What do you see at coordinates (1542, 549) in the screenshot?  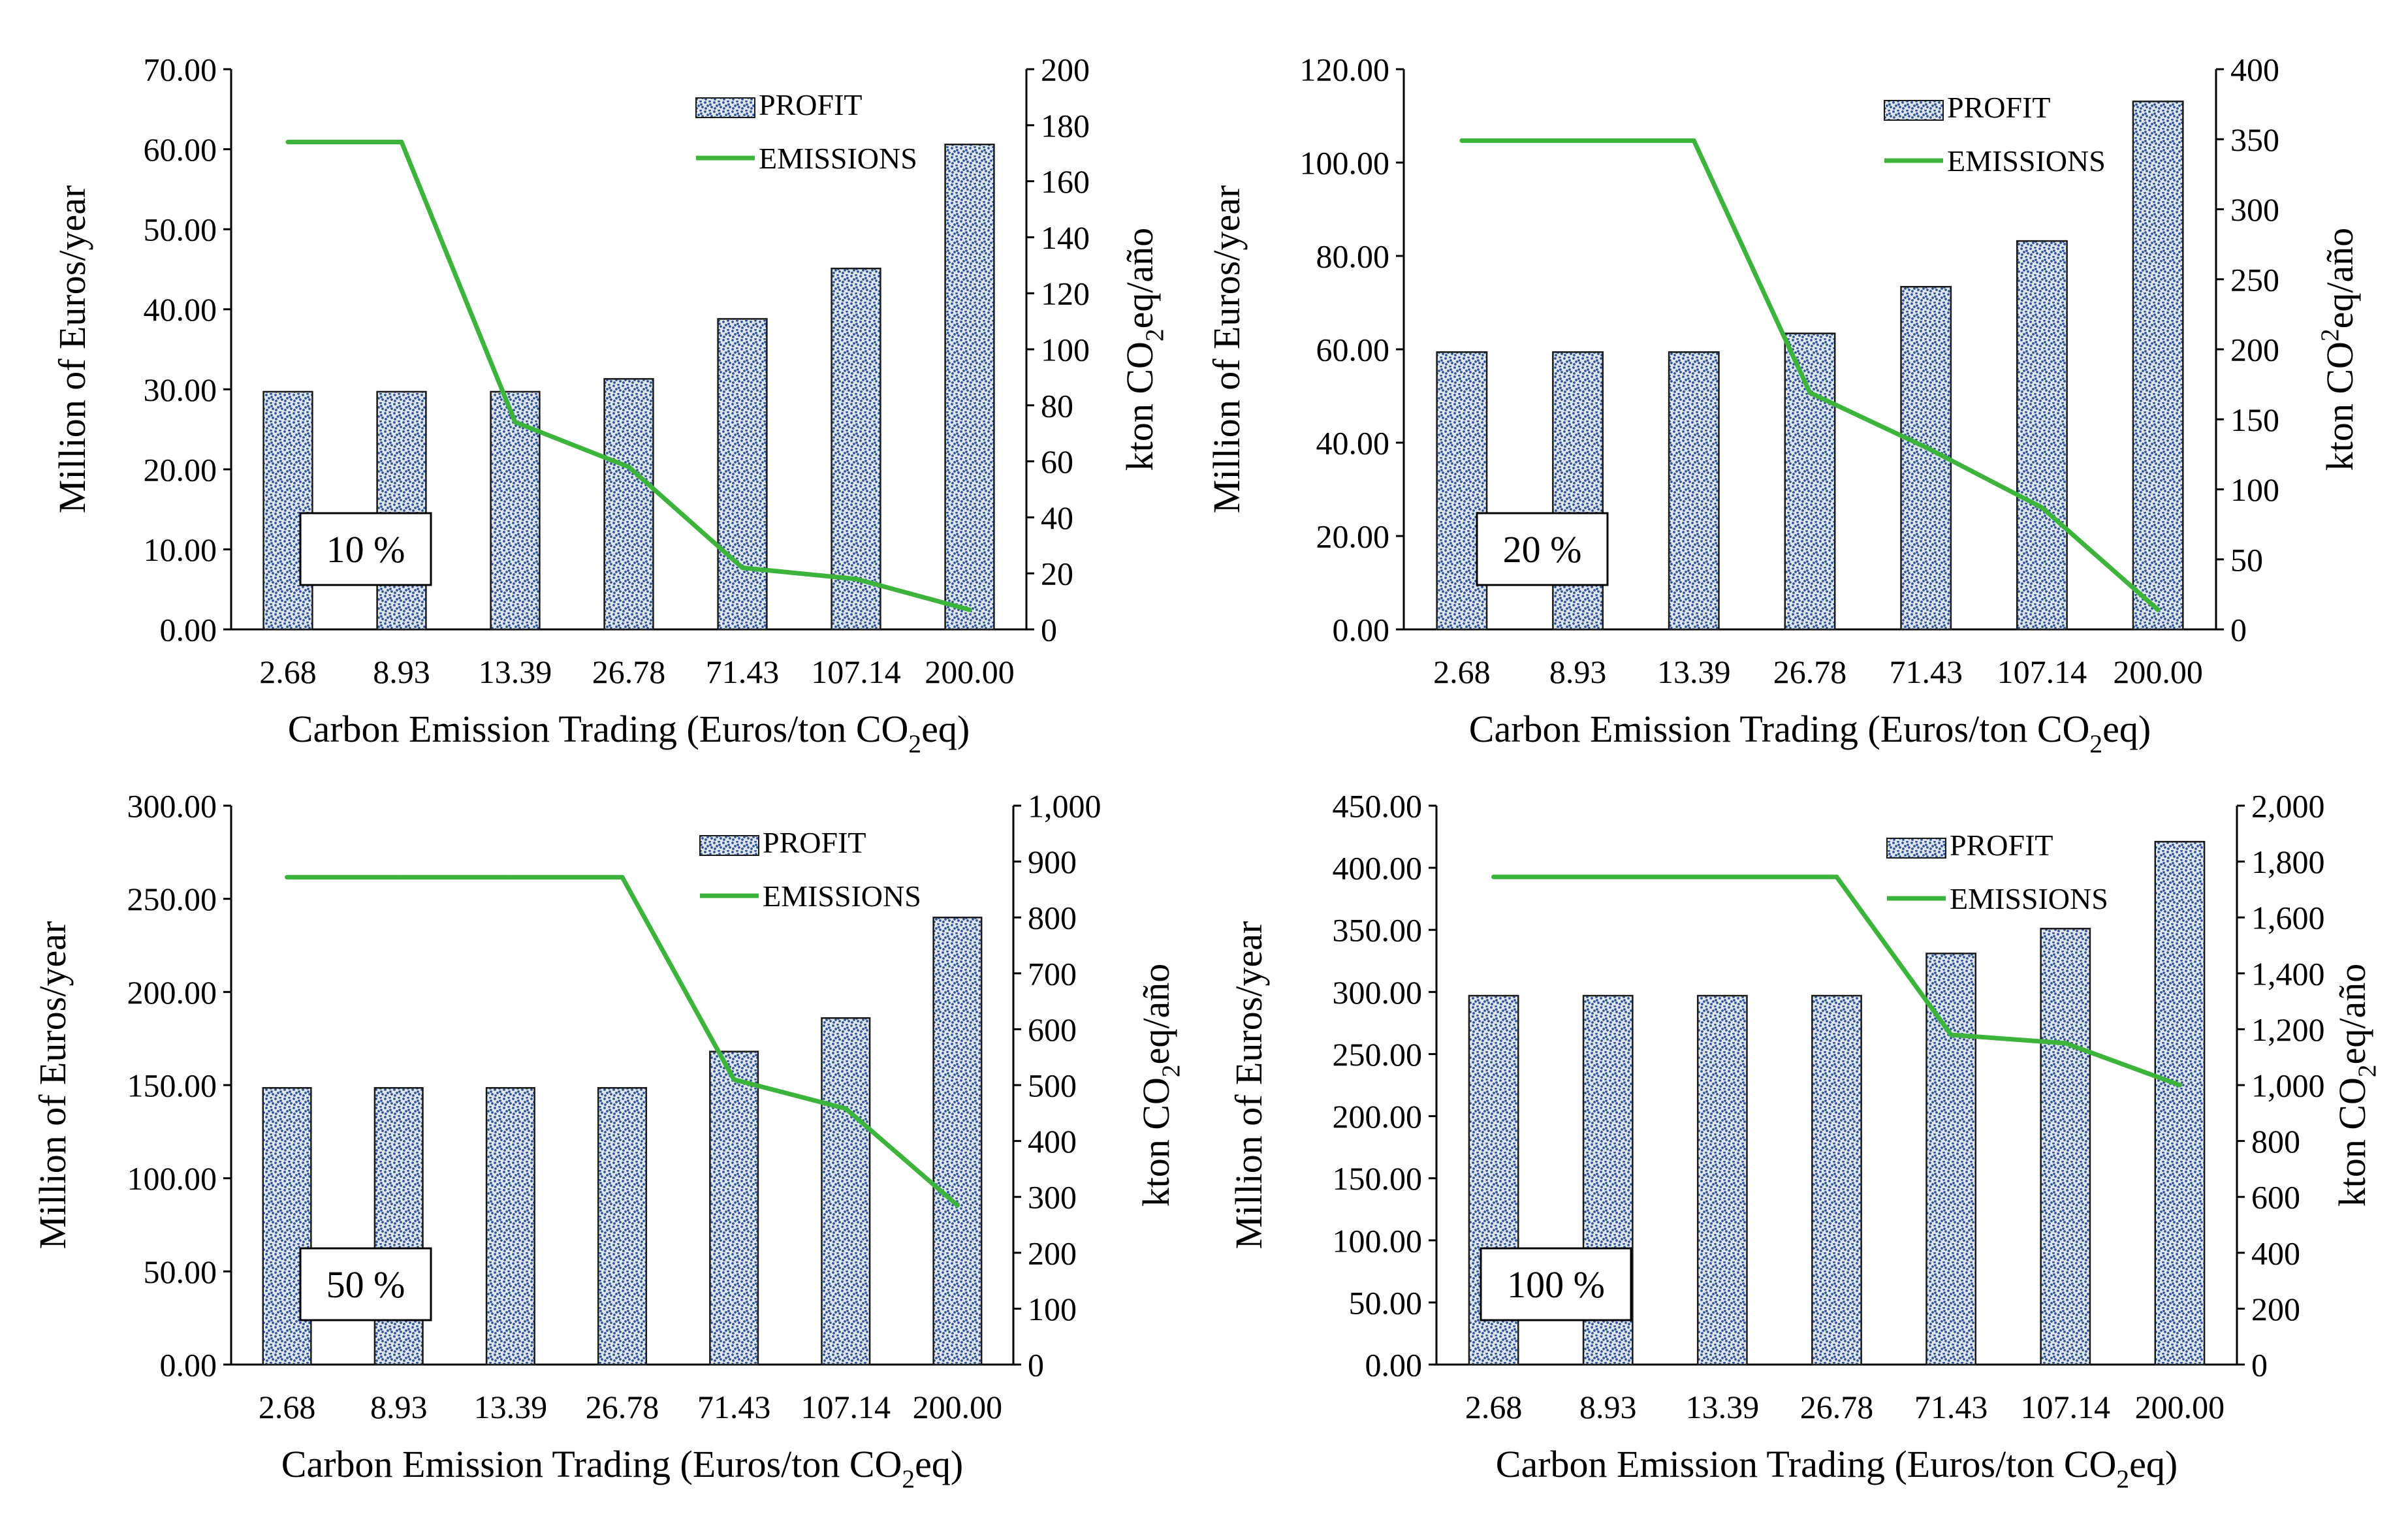 I see `panel-label: 20 %` at bounding box center [1542, 549].